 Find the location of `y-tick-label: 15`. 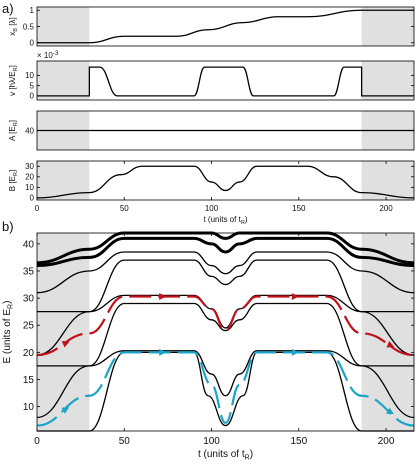

y-tick-label: 15 is located at coordinates (29, 380).